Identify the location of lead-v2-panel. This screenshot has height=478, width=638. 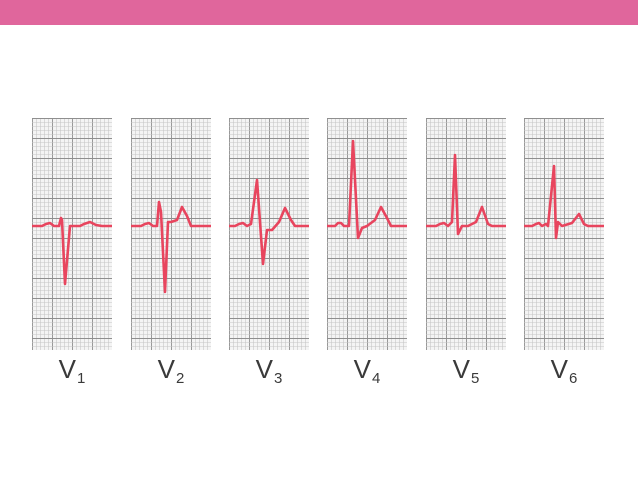
(171, 234).